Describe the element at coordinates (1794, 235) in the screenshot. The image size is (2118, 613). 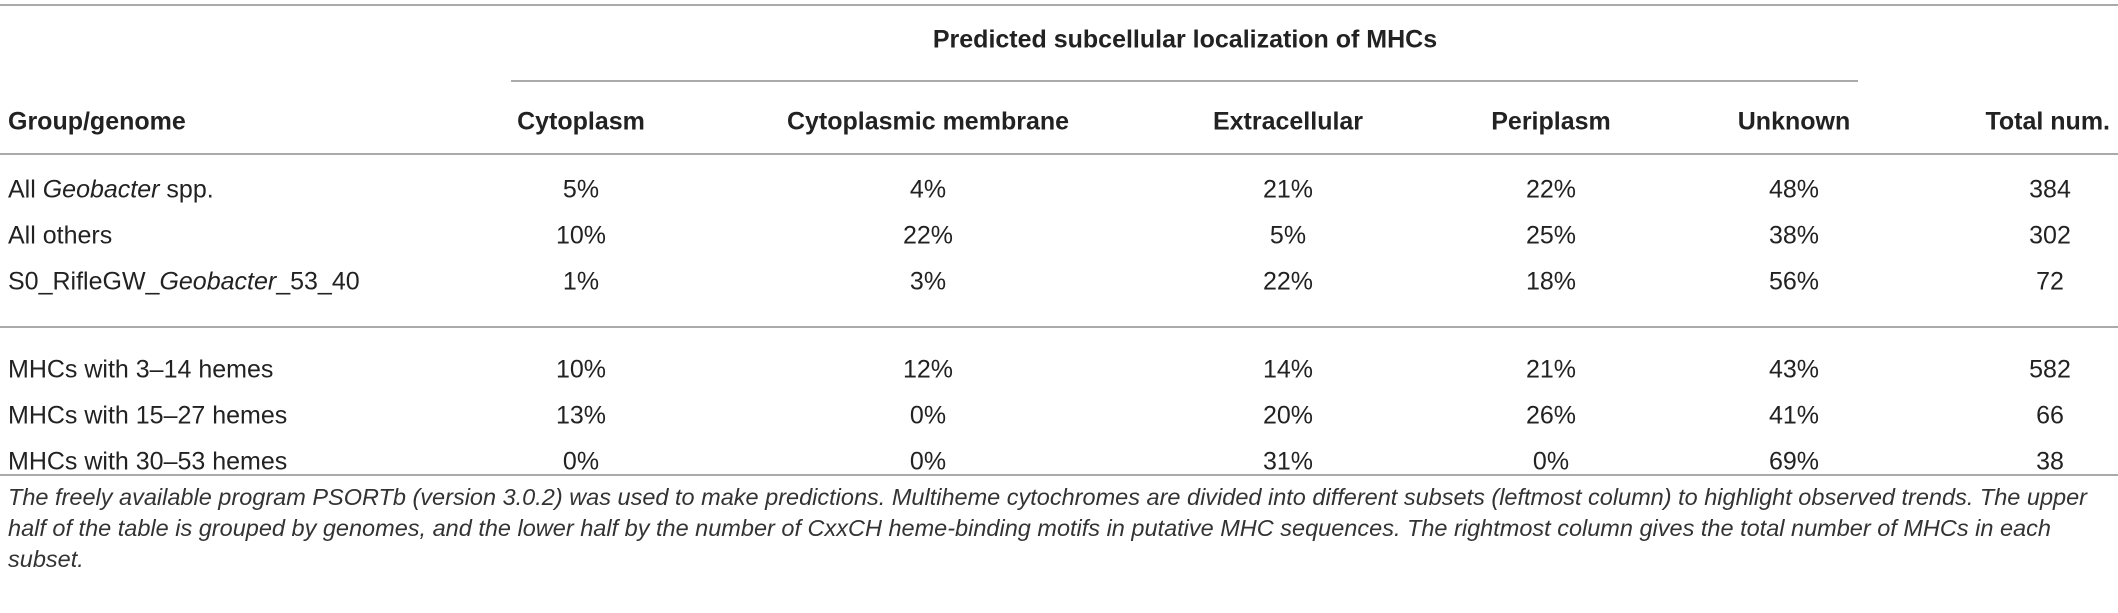
I see `cell: 38%` at that location.